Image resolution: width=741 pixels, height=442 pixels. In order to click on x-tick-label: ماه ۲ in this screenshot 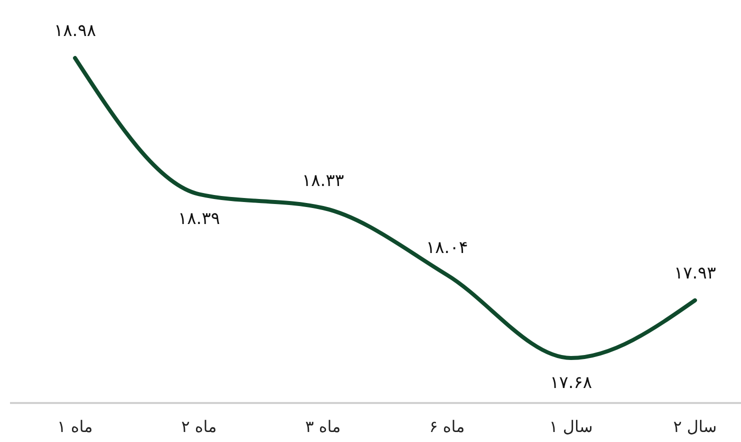, I will do `click(199, 426)`.